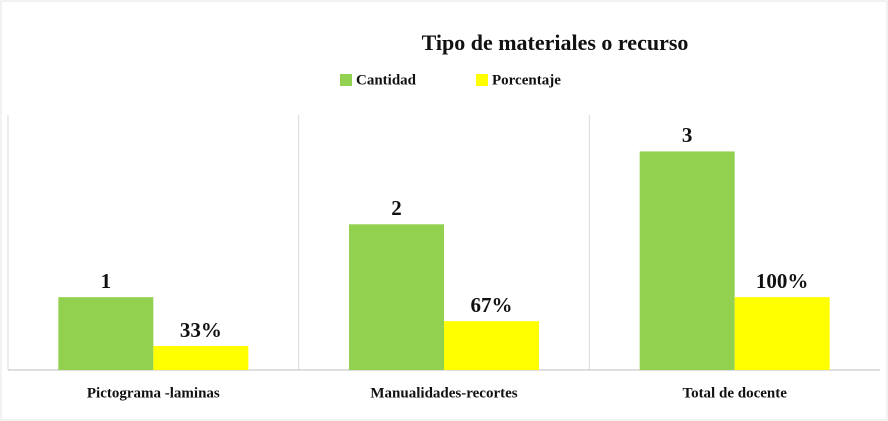 The height and width of the screenshot is (421, 888). I want to click on data-label: 3, so click(687, 135).